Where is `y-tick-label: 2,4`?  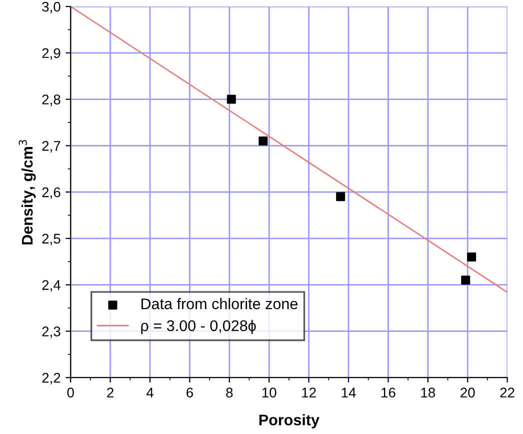
y-tick-label: 2,4 is located at coordinates (51, 286).